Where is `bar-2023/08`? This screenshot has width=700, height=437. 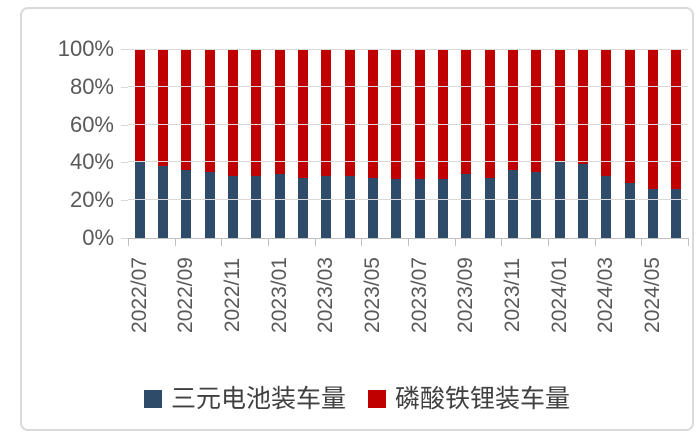 bar-2023/08 is located at coordinates (442, 143).